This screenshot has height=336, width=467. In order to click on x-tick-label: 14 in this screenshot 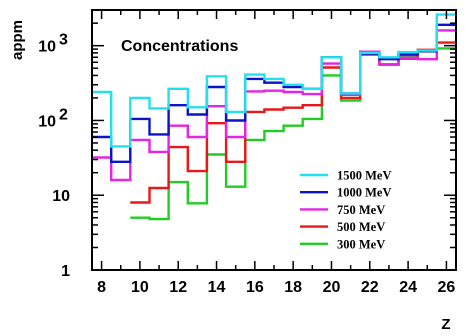, I will do `click(217, 287)`.